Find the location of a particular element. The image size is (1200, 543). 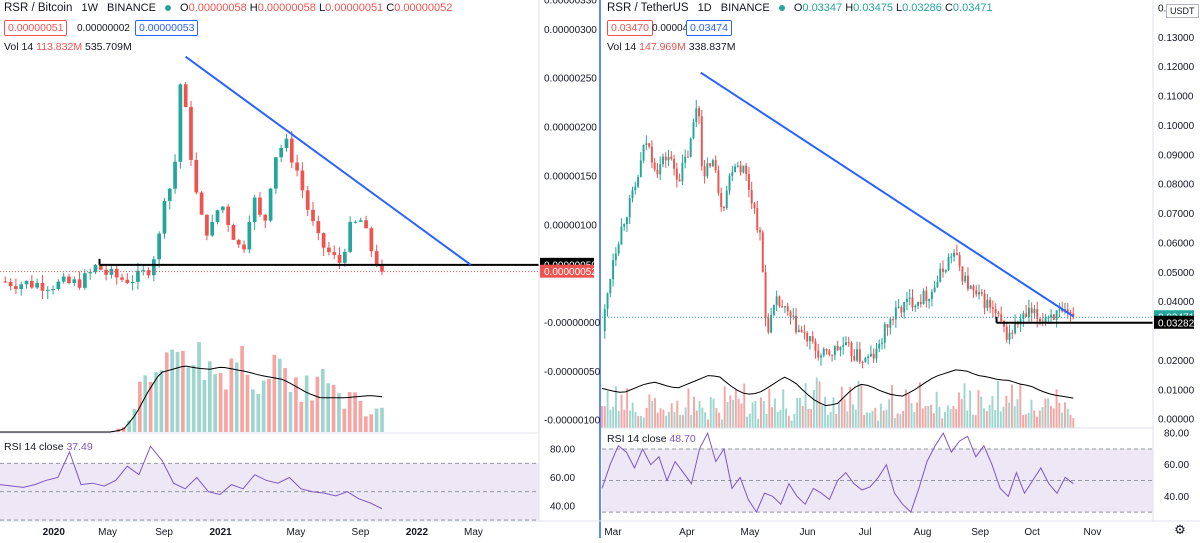

left-volume-legend: Vol 14 113.832M 535.709M is located at coordinates (68, 47).